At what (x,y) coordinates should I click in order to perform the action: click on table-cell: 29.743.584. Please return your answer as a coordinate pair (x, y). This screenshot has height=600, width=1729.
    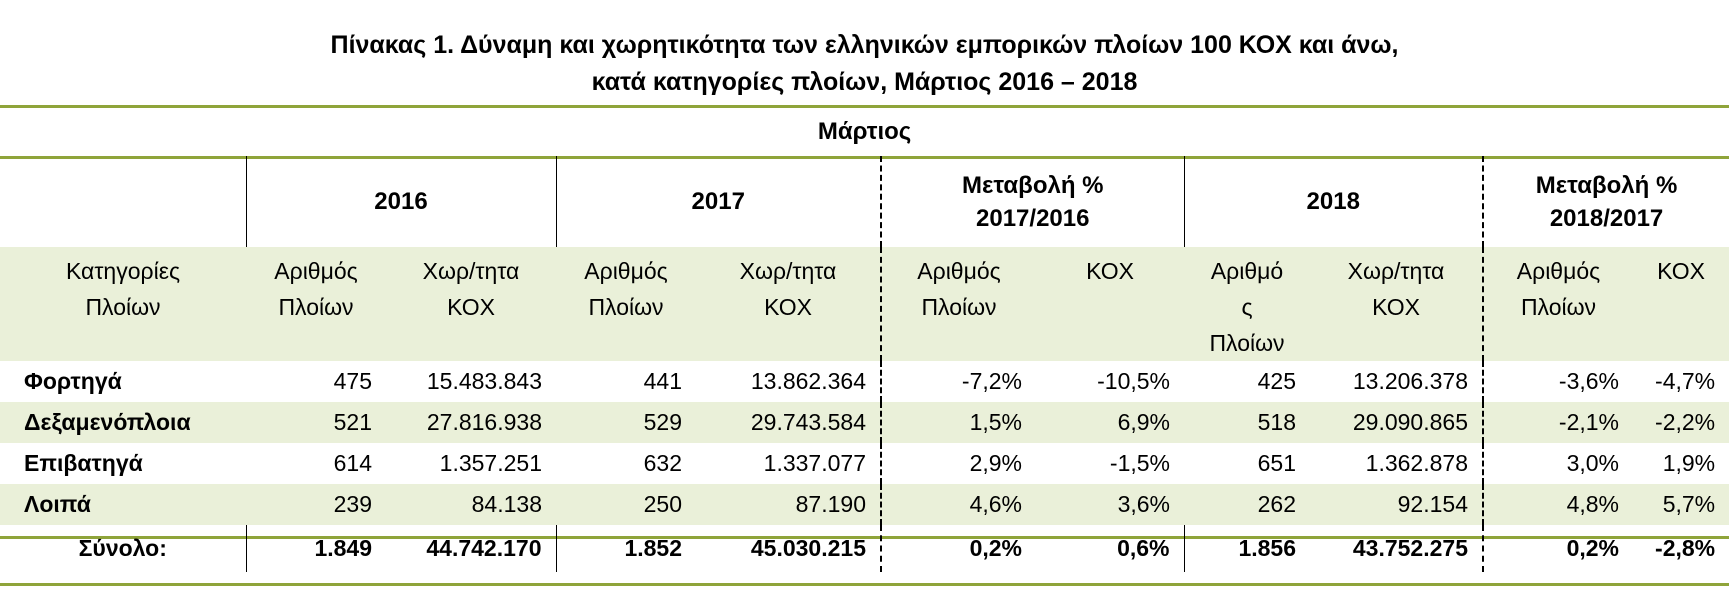
    Looking at the image, I should click on (789, 422).